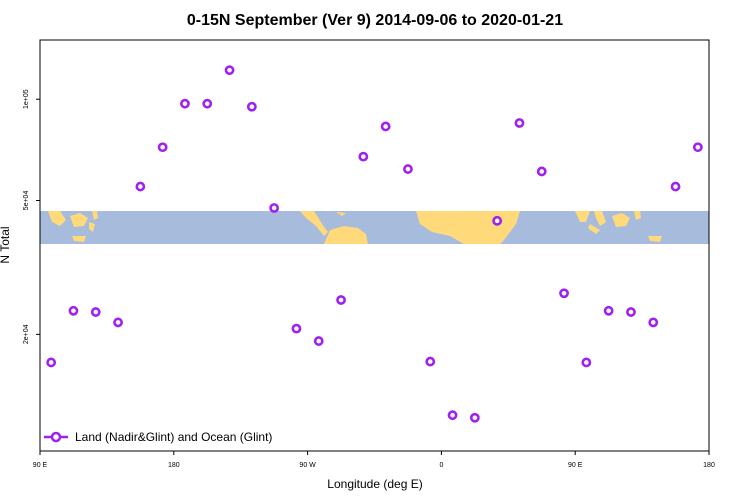 The image size is (750, 500). I want to click on y-axis: 2e+04 5e+04 1e+05, so click(31, 216).